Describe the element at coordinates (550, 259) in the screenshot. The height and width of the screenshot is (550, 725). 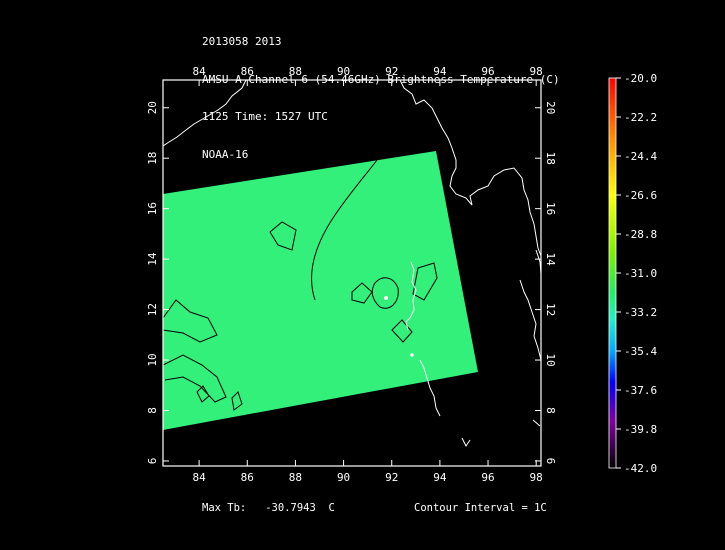
I see `lat-tick-label-right: 14` at that location.